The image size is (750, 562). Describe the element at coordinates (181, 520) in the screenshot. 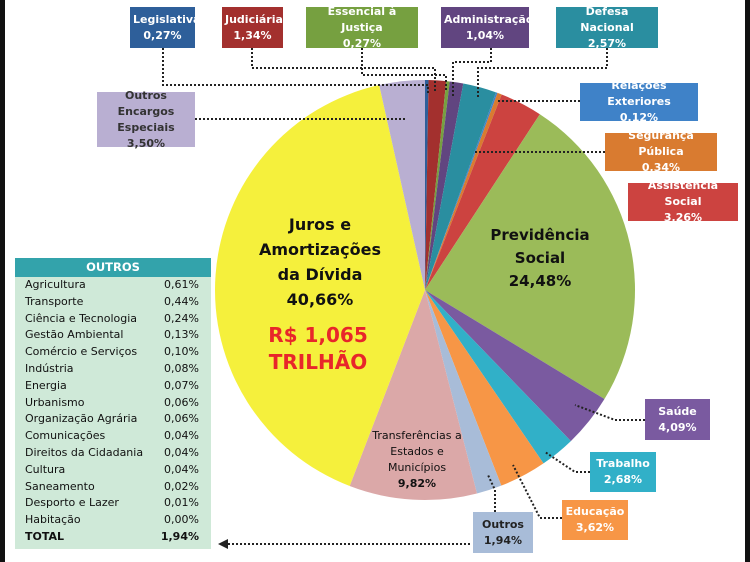

I see `row-value: 0,00%` at that location.